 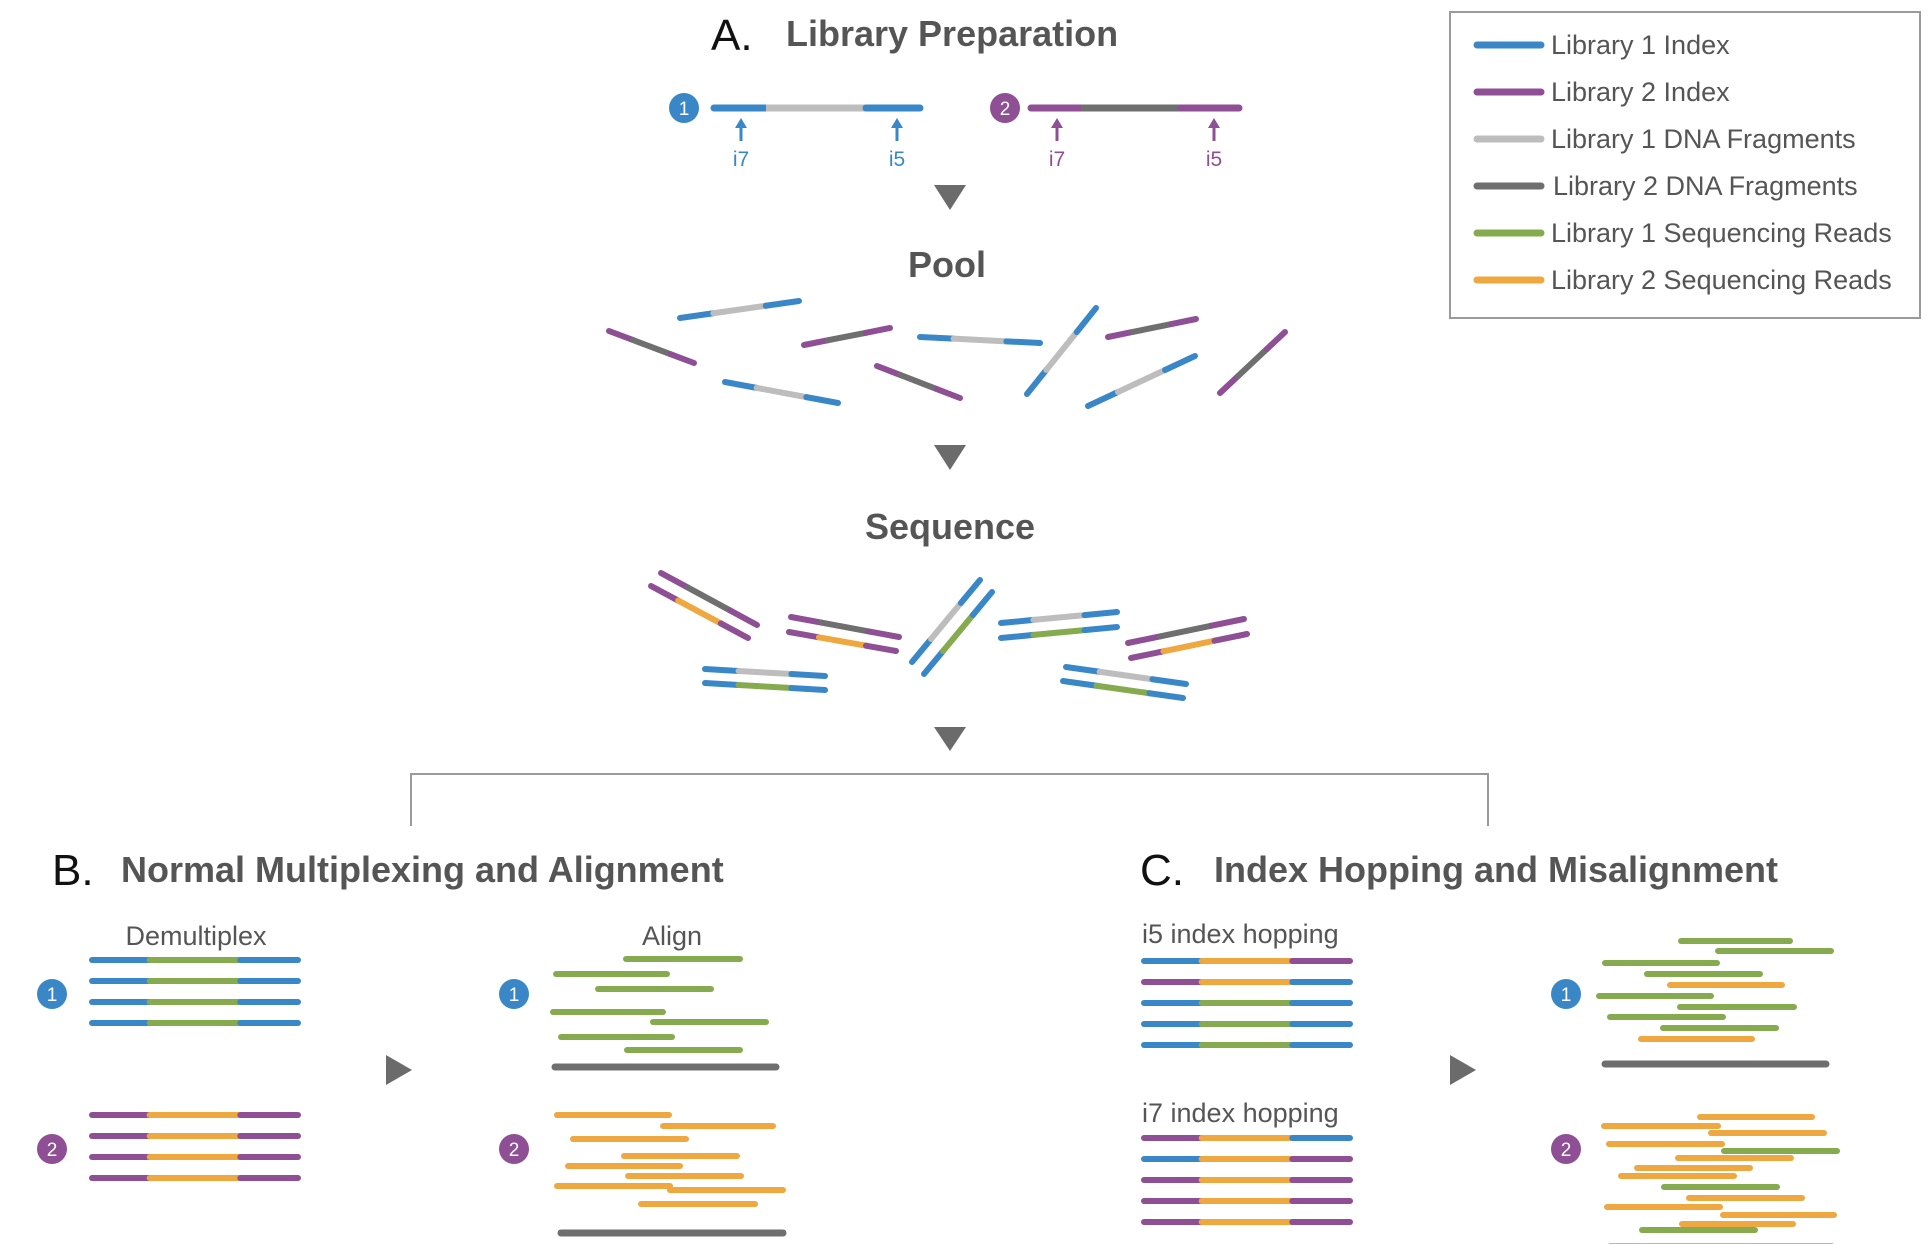 What do you see at coordinates (1640, 45) in the screenshot?
I see `legend-label-lib1-index: Library 1 Index` at bounding box center [1640, 45].